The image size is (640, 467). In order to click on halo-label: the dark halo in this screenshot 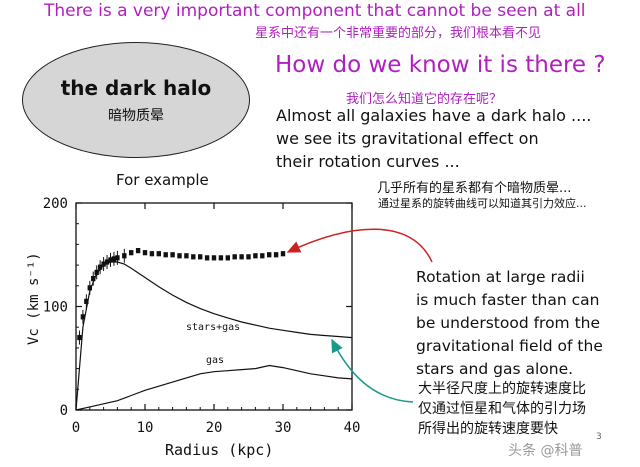, I will do `click(136, 88)`.